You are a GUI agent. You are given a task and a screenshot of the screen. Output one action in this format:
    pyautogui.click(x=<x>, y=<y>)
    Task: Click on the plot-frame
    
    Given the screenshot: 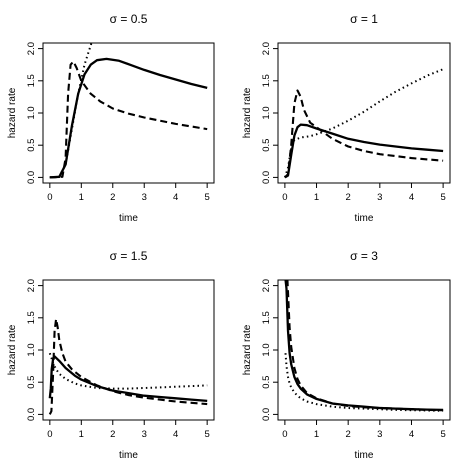 What is the action you would take?
    pyautogui.click(x=364, y=113)
    